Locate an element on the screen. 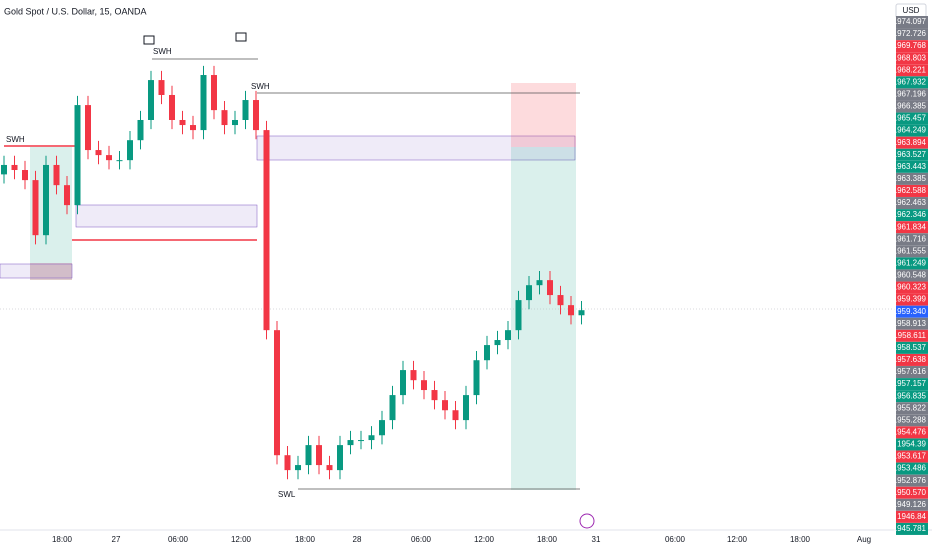  price-tag-label: 1974.097 is located at coordinates (910, 21).